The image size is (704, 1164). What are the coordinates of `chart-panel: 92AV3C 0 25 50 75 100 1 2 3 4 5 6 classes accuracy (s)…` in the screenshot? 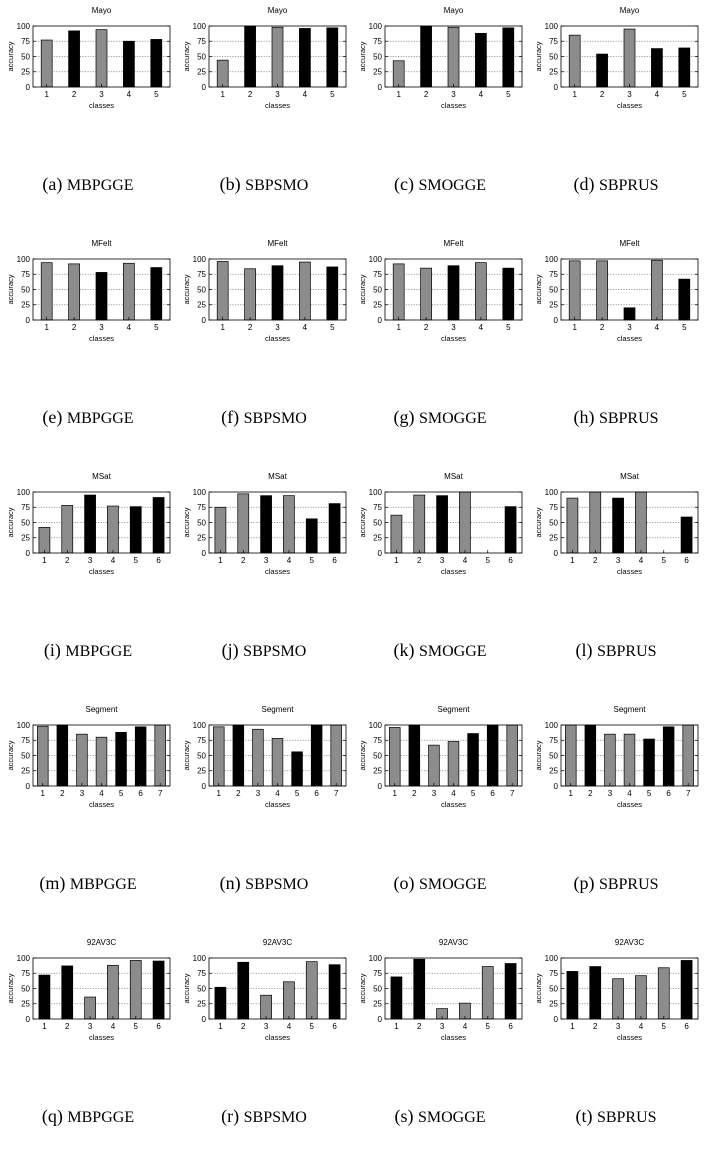 It's located at (440, 1048).